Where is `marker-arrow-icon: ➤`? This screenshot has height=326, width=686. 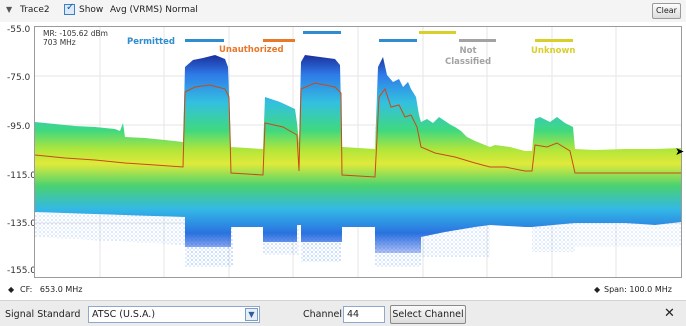
marker-arrow-icon: ➤ is located at coordinates (680, 151).